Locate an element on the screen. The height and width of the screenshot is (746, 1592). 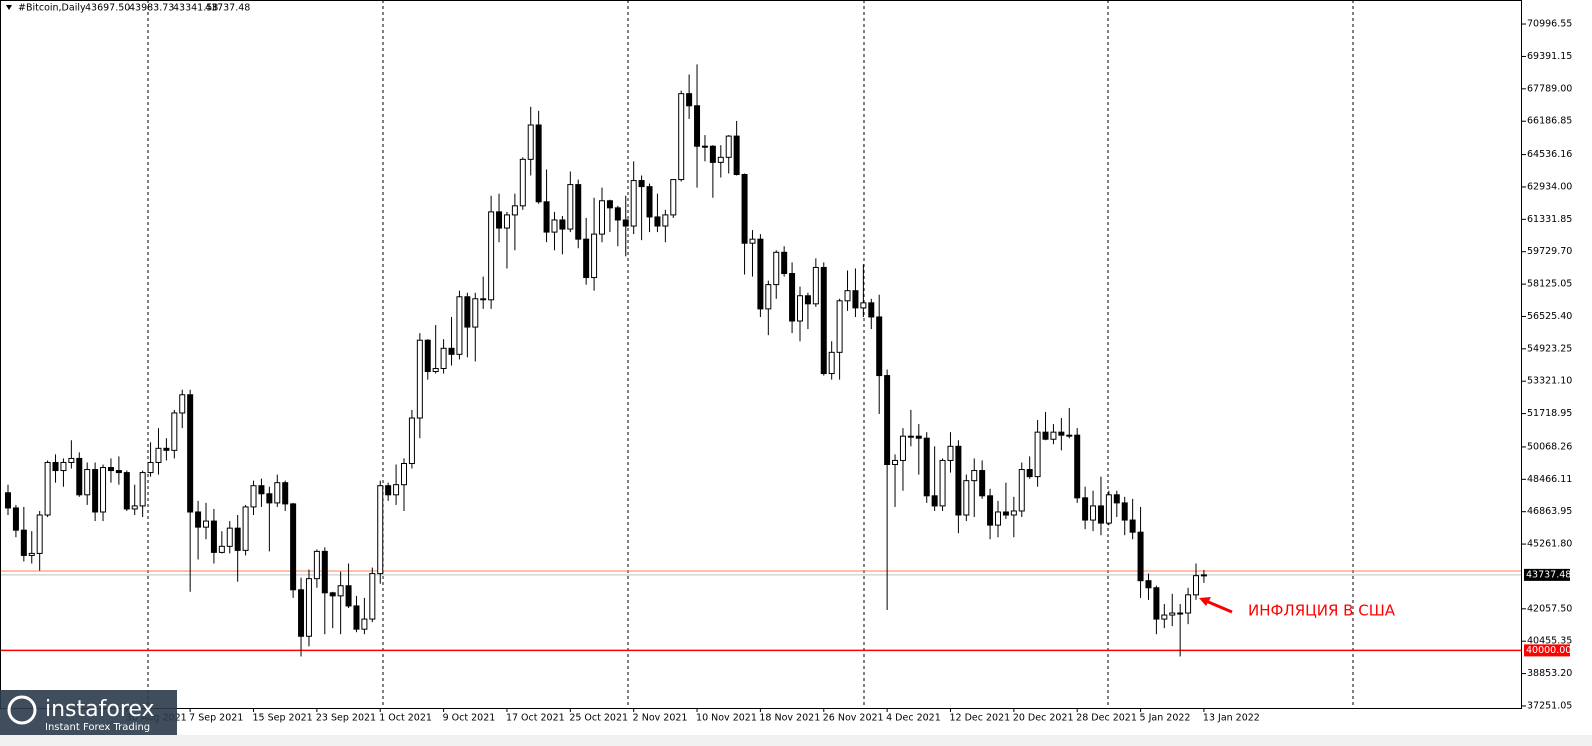
x-tick-label: 15 Sep 2021 is located at coordinates (283, 718).